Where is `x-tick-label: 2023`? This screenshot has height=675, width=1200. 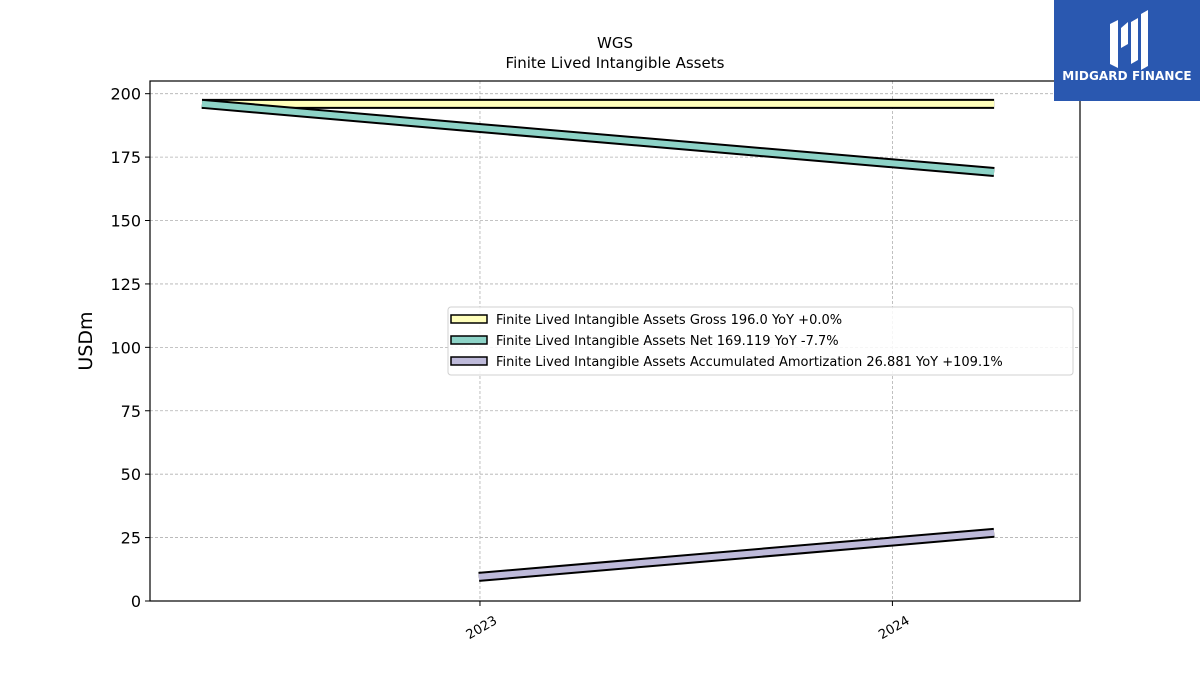 x-tick-label: 2023 is located at coordinates (482, 628).